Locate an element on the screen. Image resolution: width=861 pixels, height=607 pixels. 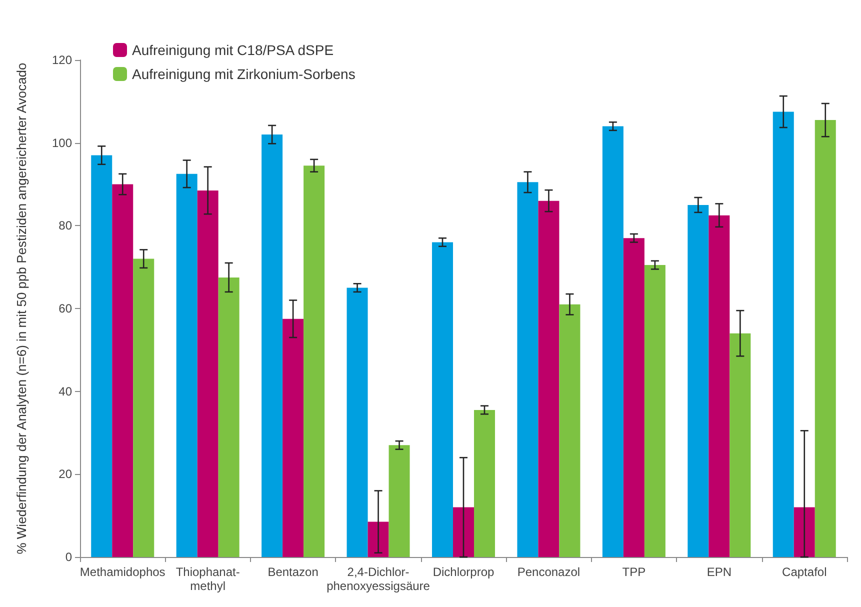
y-tick-label: 100 is located at coordinates (62, 143).